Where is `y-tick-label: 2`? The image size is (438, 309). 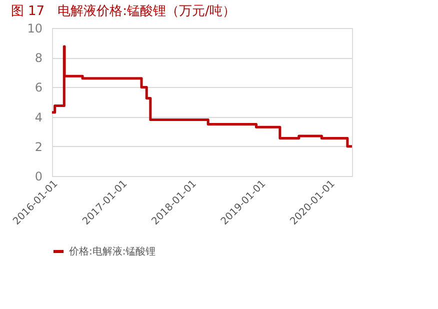
y-tick-label: 2 is located at coordinates (38, 147).